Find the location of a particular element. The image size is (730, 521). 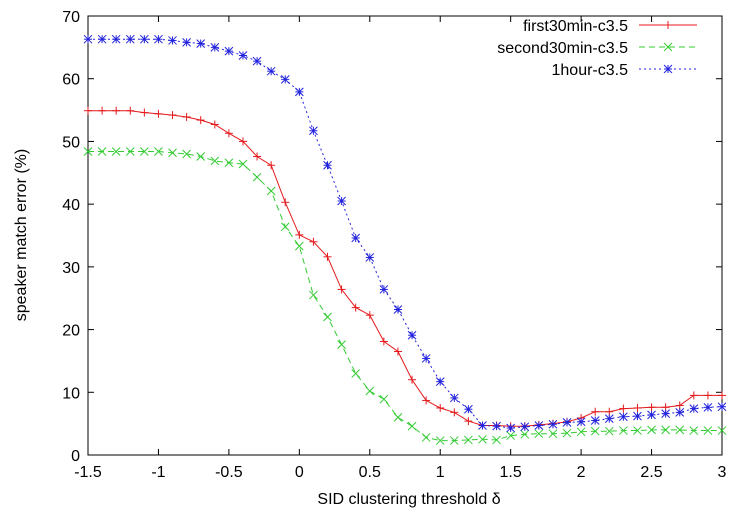

x-tick-label: 3 is located at coordinates (722, 472).